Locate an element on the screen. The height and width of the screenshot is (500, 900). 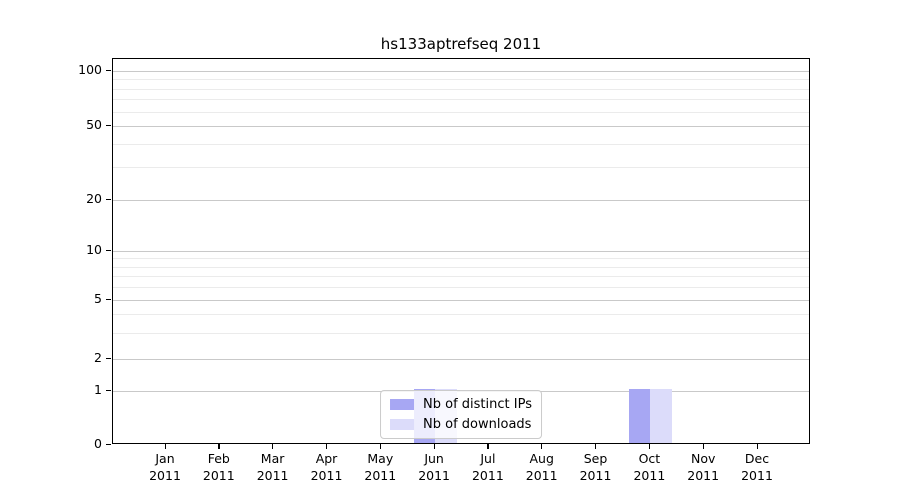
y-tick-label: 5 is located at coordinates (98, 298).